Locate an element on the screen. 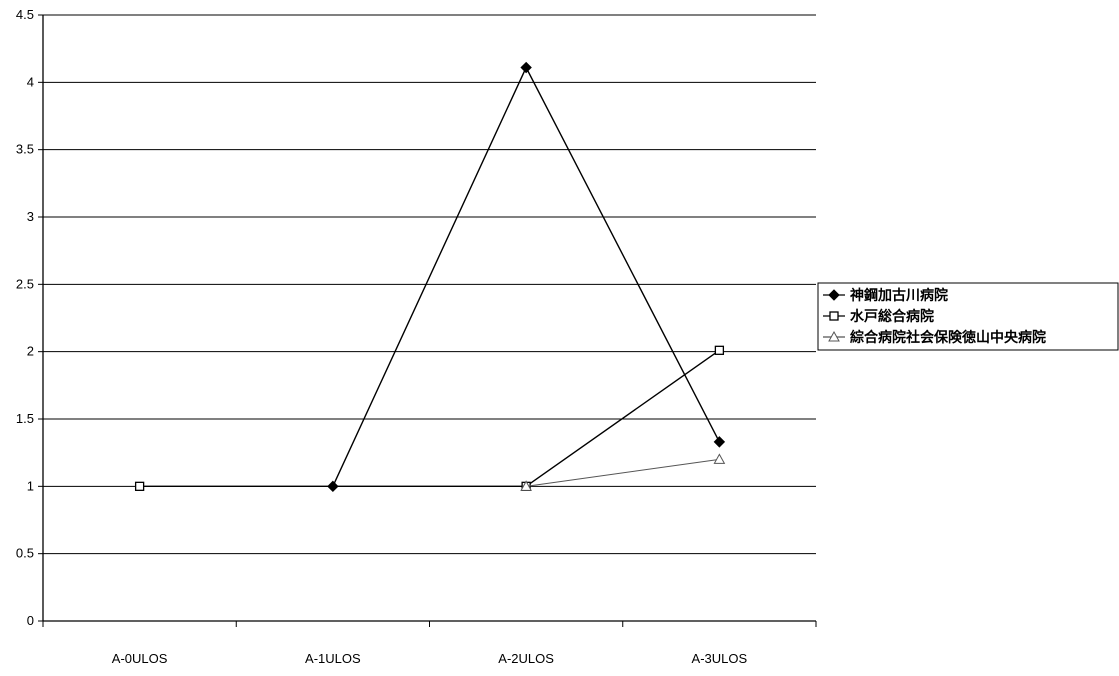  x-tick-label: A-3ULOS is located at coordinates (720, 658).